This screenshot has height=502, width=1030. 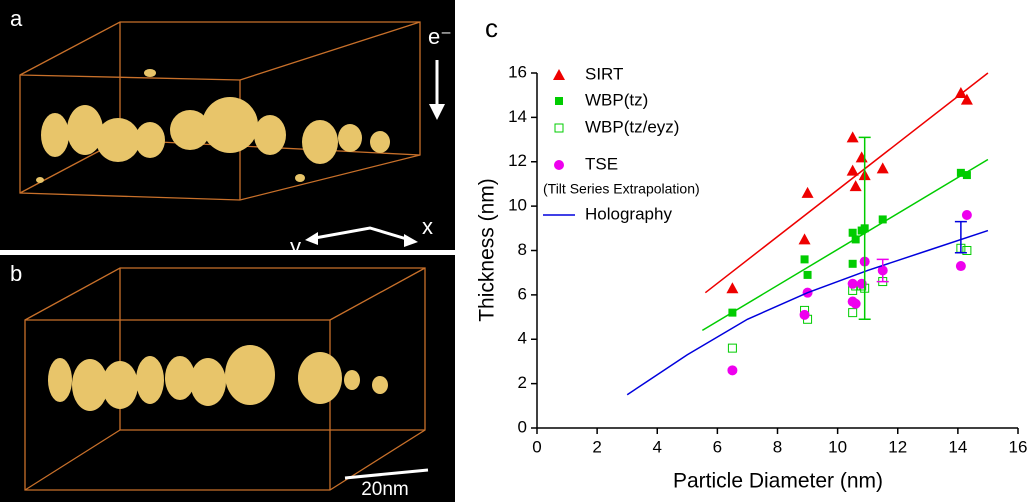 What do you see at coordinates (522, 426) in the screenshot?
I see `y-tick-label: 0` at bounding box center [522, 426].